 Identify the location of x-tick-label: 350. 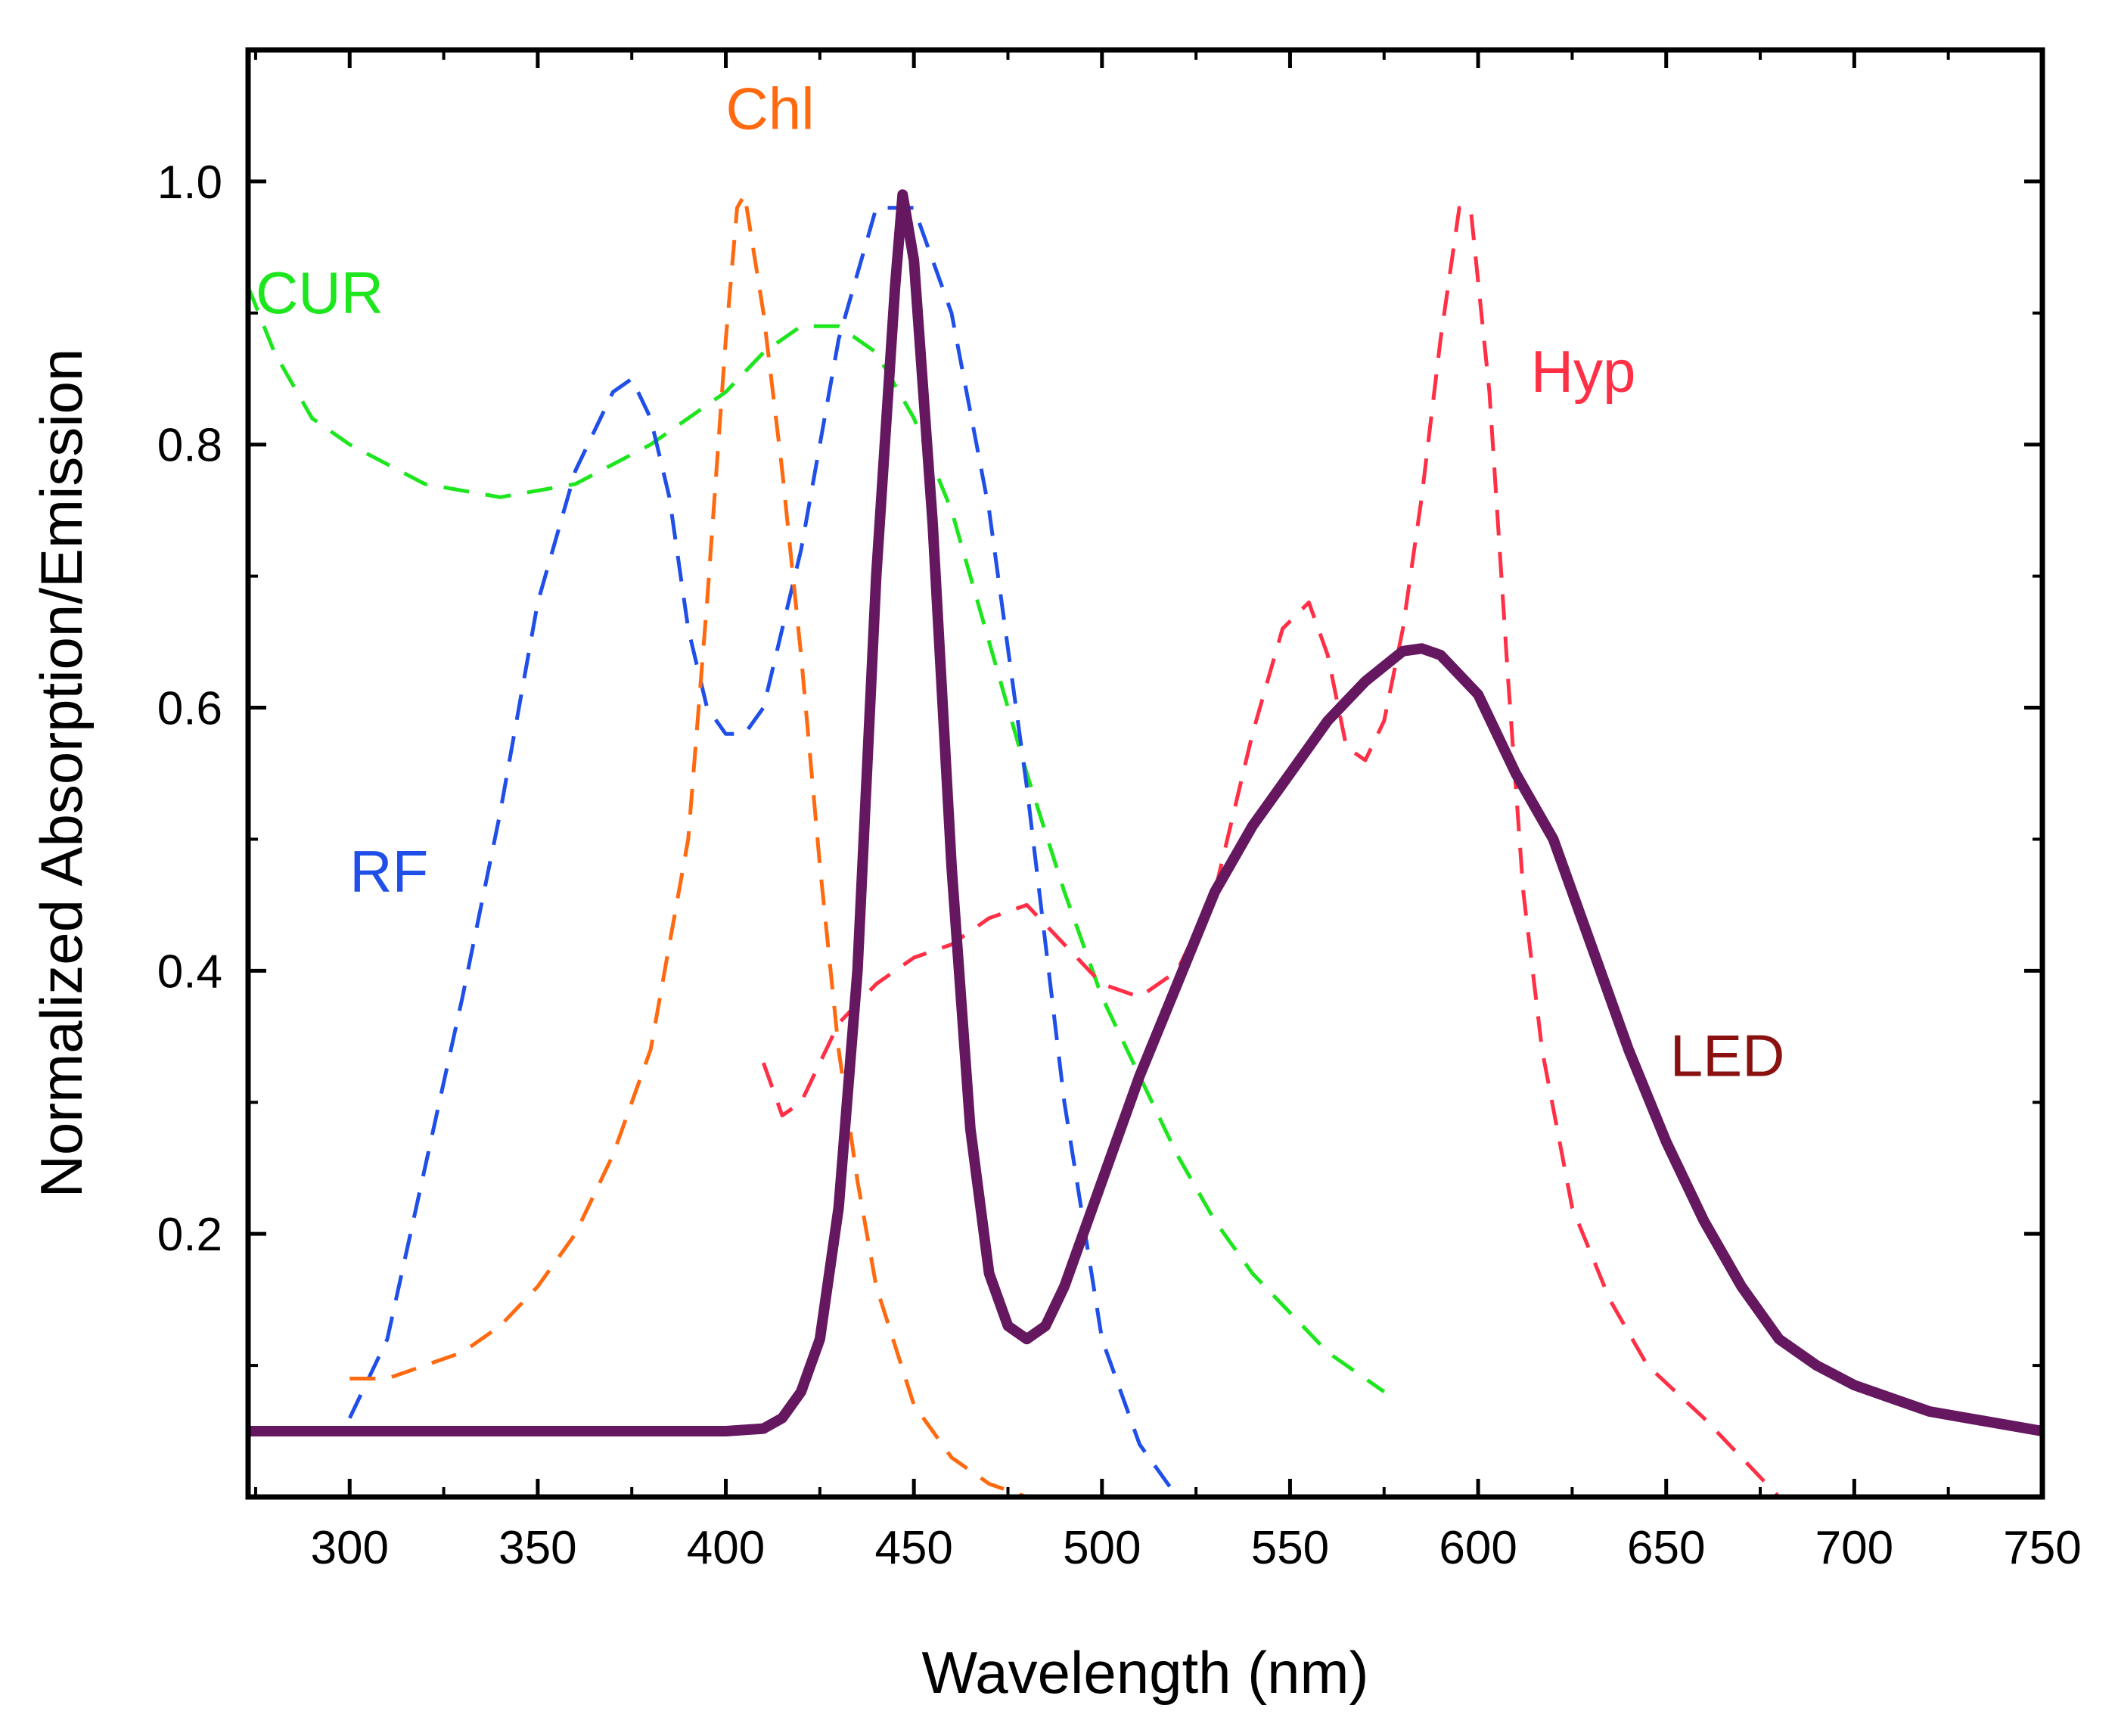
(537, 1548).